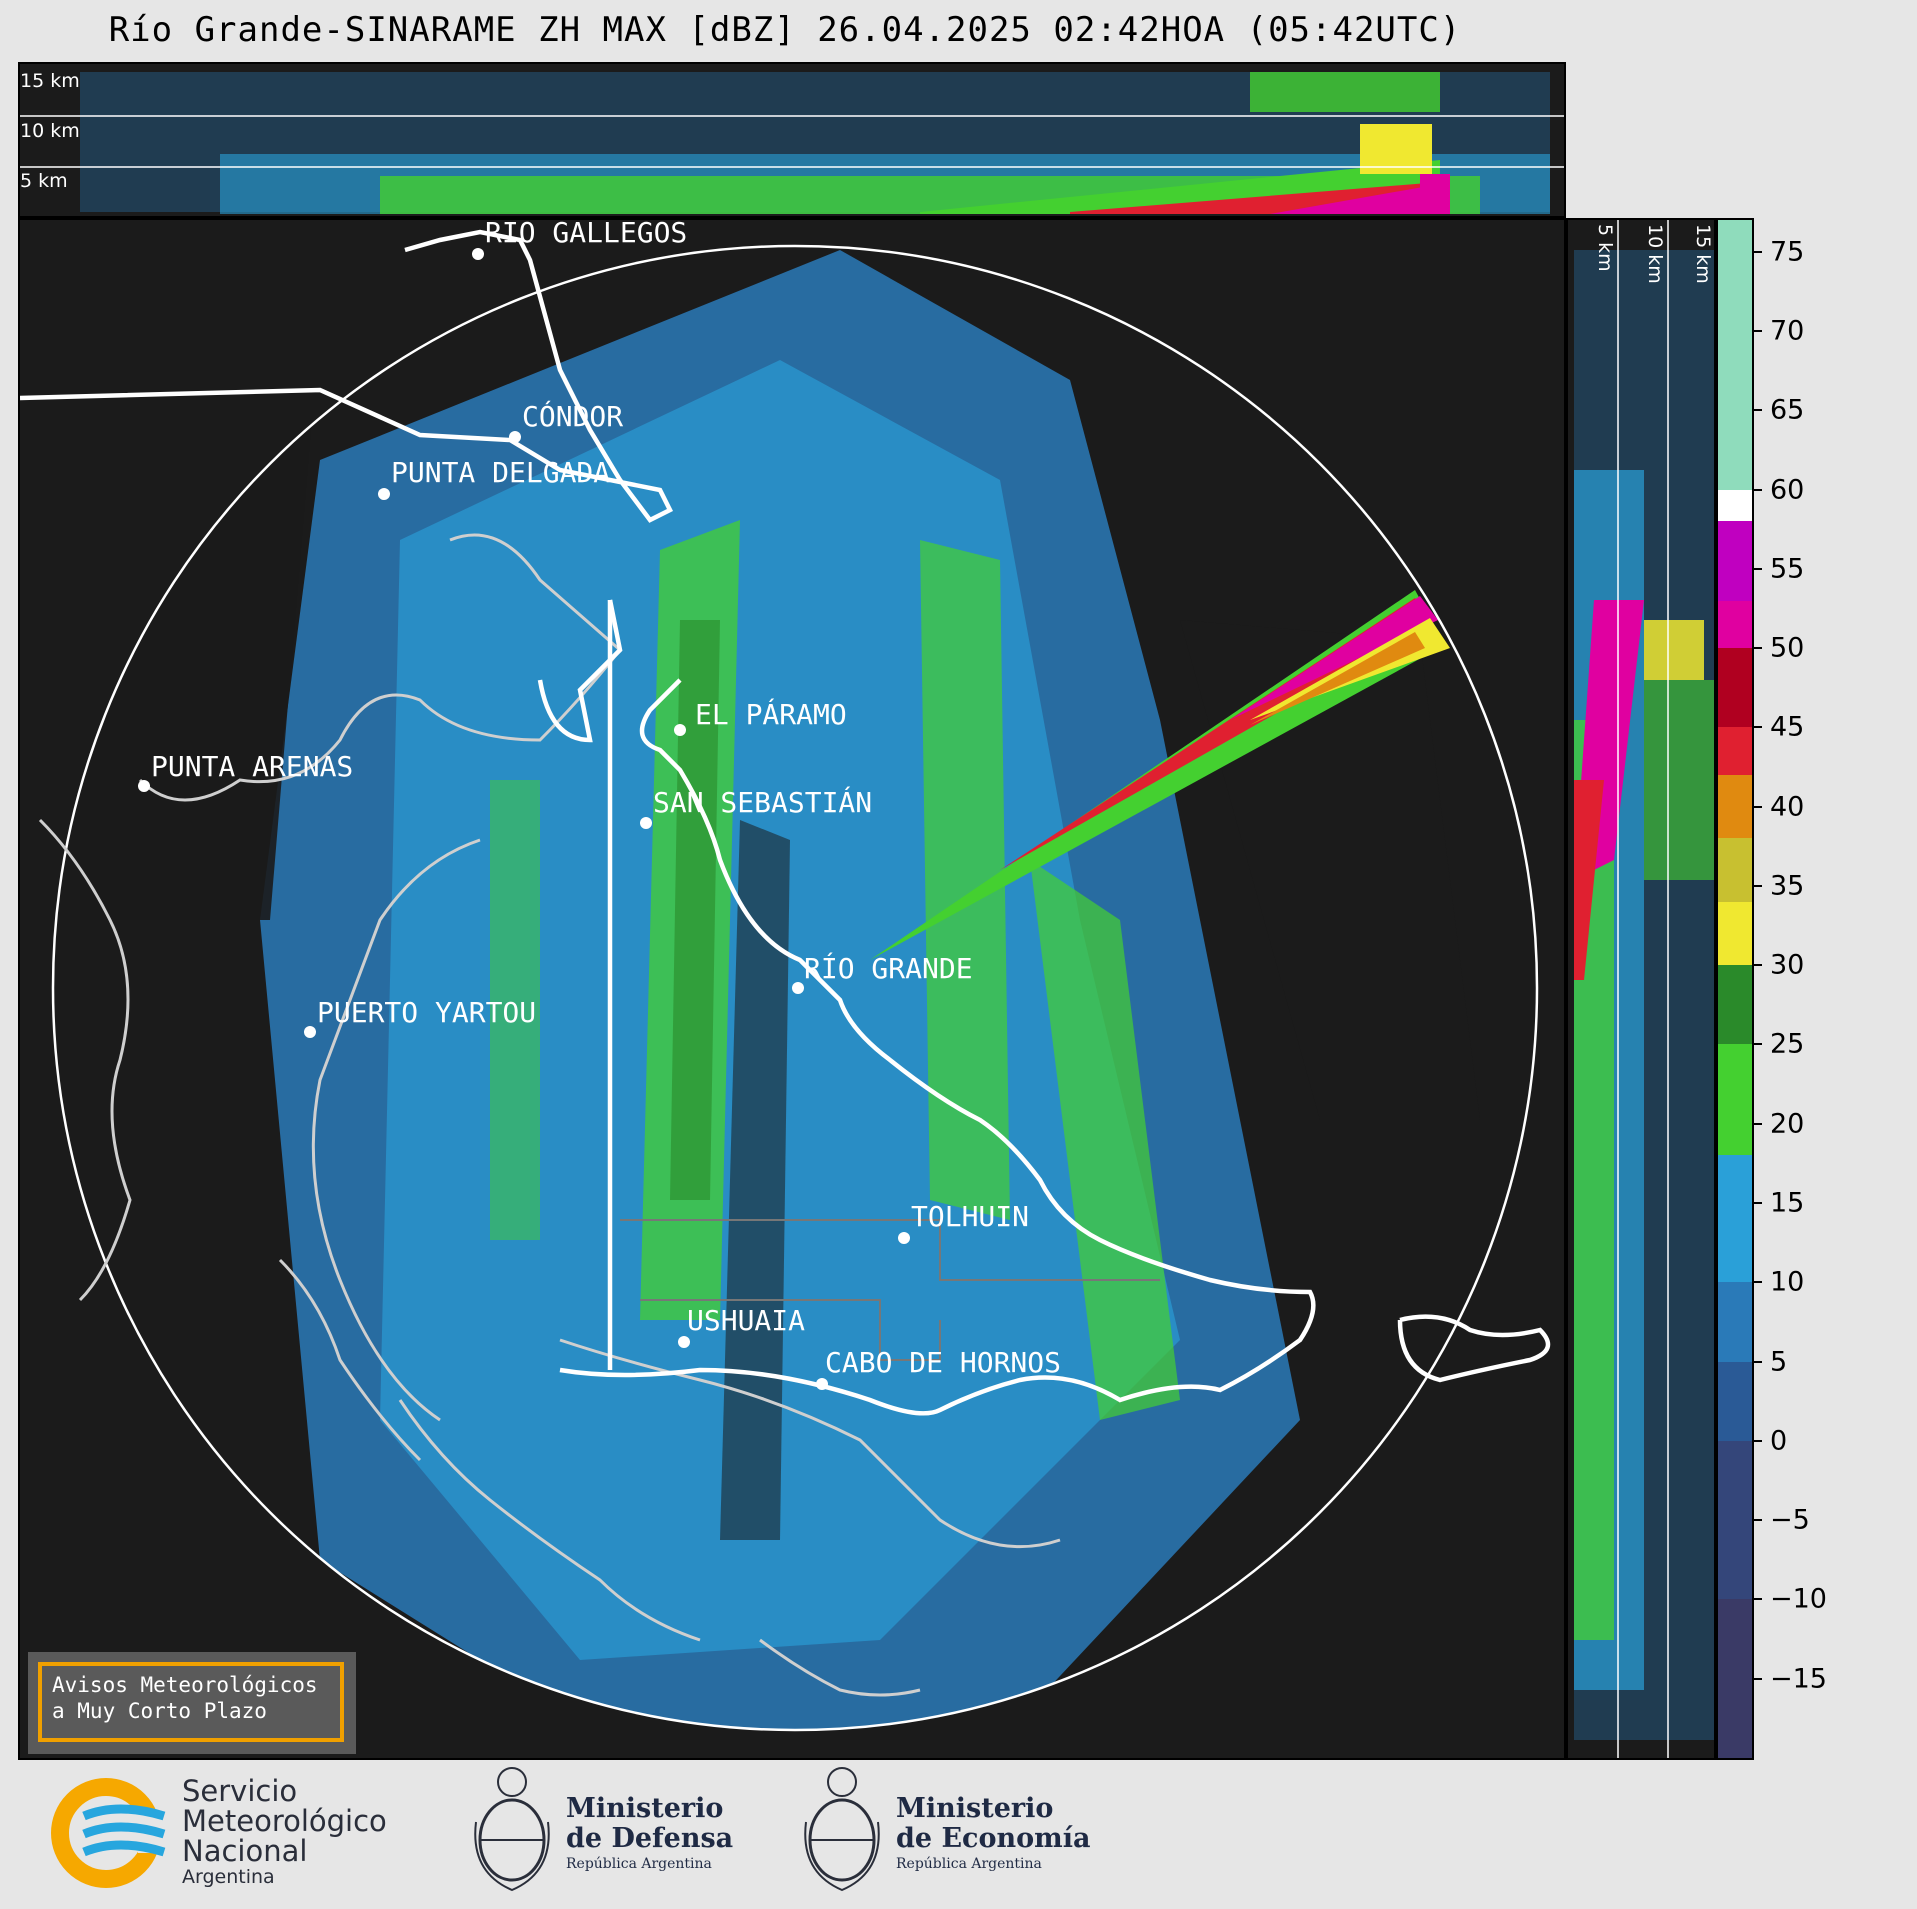 This screenshot has height=1909, width=1917. I want to click on colorbar-tick-label: 15, so click(1787, 1203).